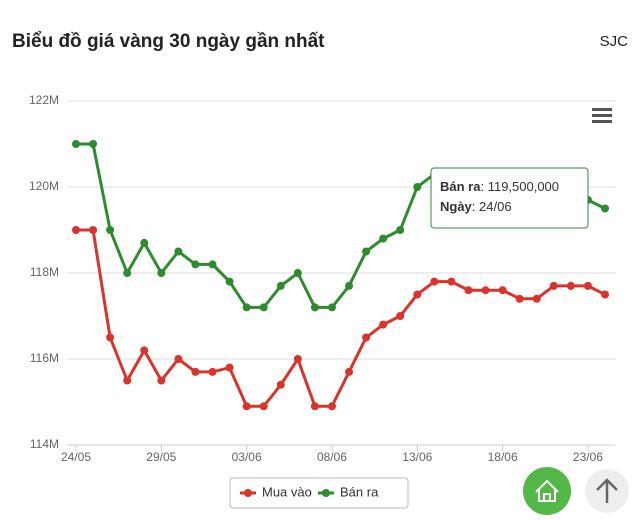 The width and height of the screenshot is (640, 520). What do you see at coordinates (417, 457) in the screenshot?
I see `x-tick-label: 13/06` at bounding box center [417, 457].